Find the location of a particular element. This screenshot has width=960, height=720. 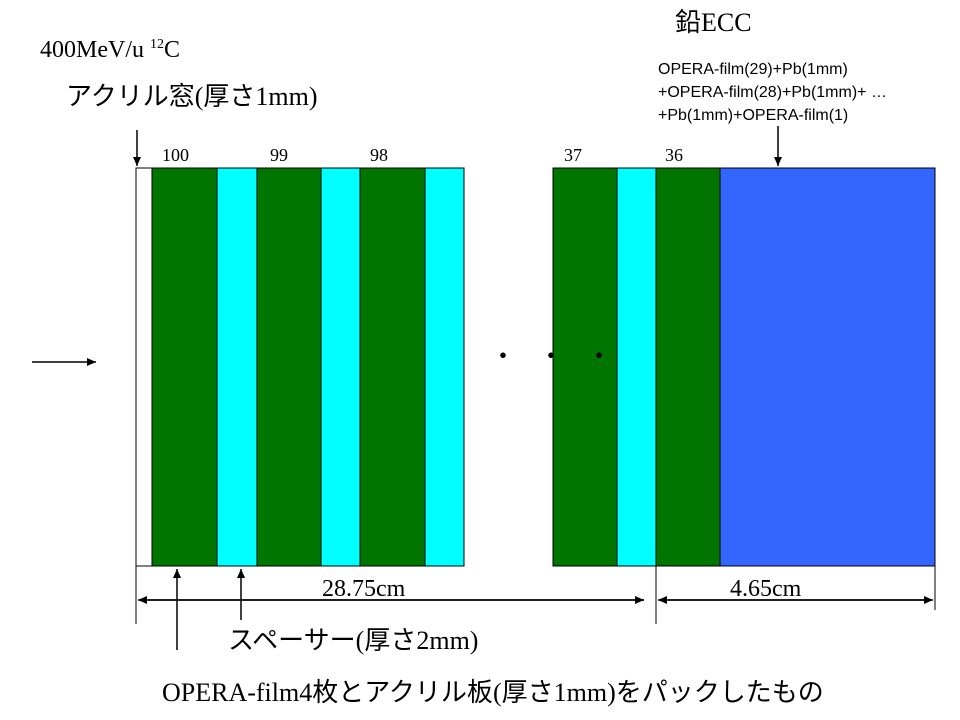

acrylic-window is located at coordinates (144, 367).